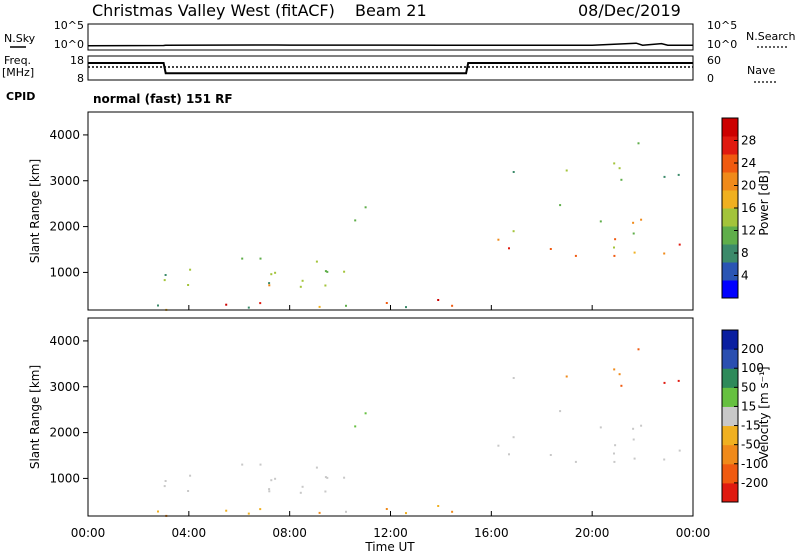  Describe the element at coordinates (745, 253) in the screenshot. I see `colorbar-tick-label: 8` at that location.